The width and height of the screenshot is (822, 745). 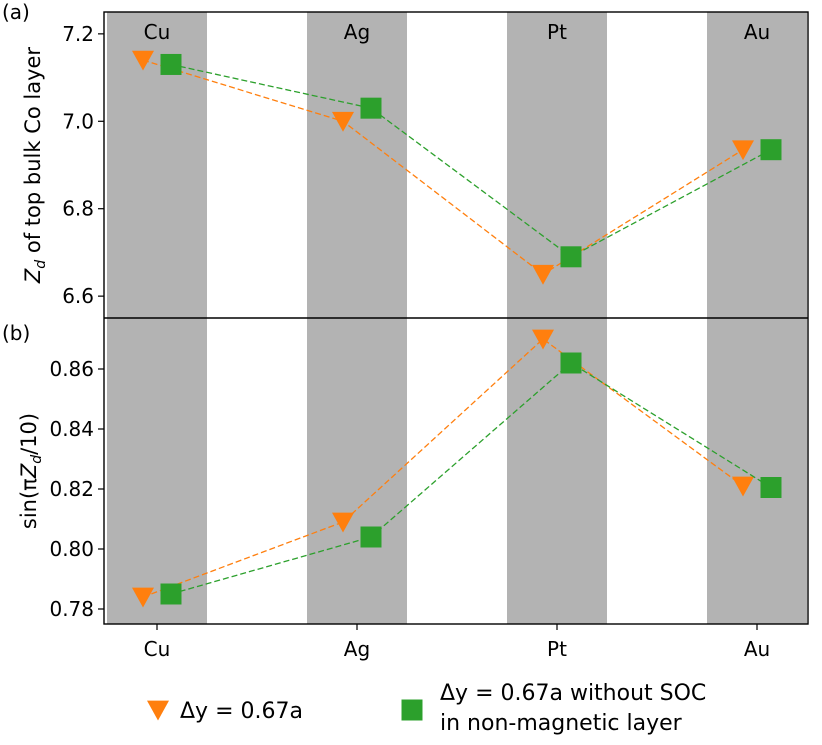 I want to click on y-axis-label: Zd of top bulk Co layer, so click(x=35, y=166).